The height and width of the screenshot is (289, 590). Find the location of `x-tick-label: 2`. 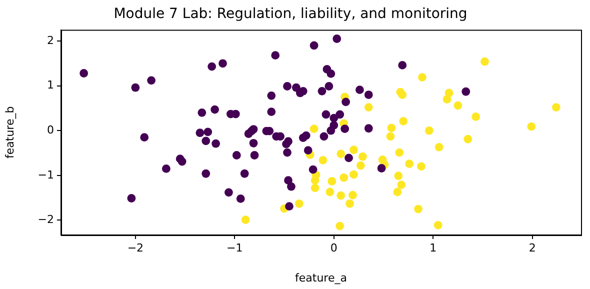

x-tick-label: 2 is located at coordinates (532, 247).